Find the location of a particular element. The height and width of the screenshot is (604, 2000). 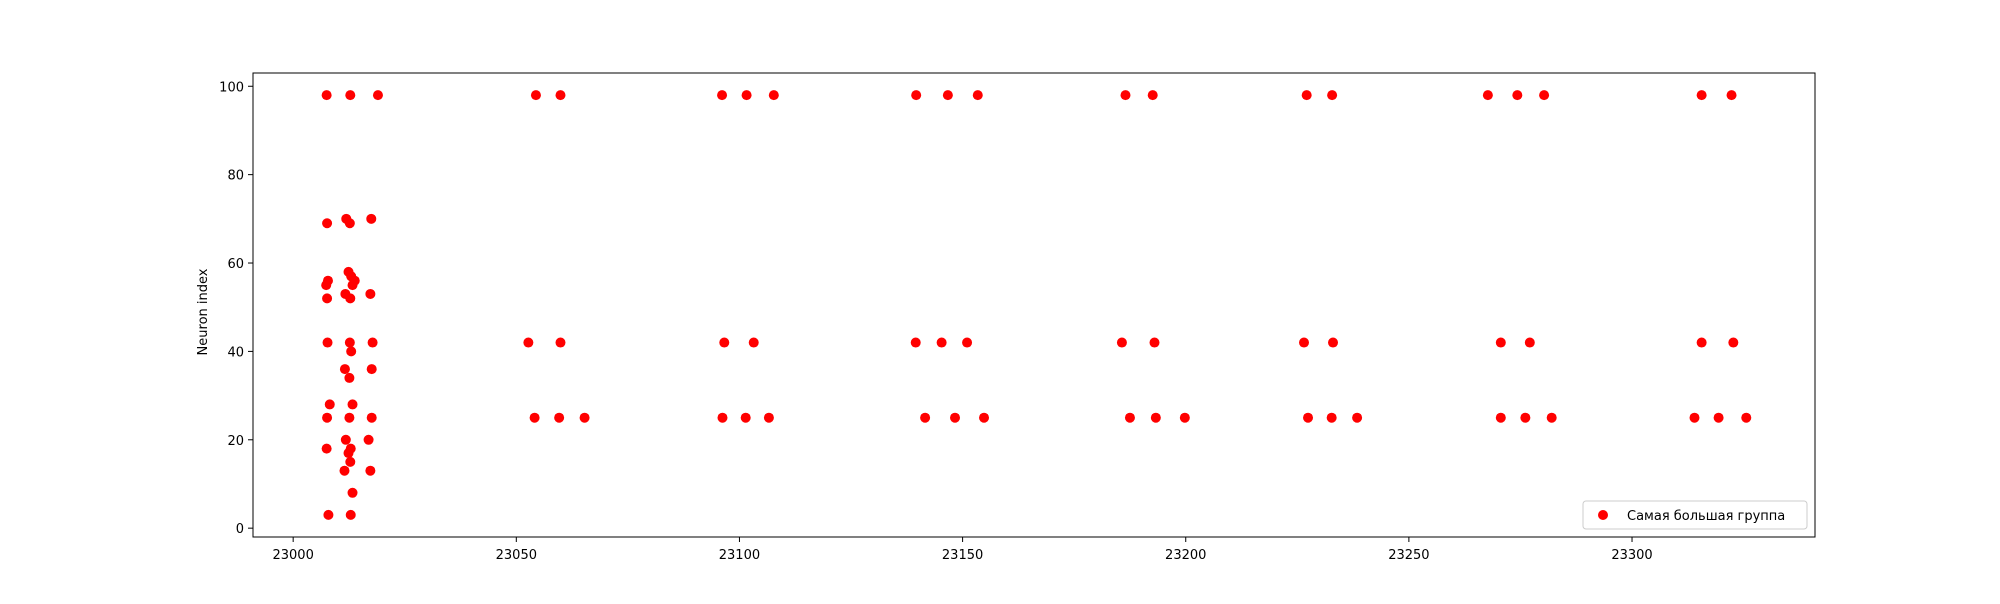

legend: Самая большая группа is located at coordinates (1695, 515).